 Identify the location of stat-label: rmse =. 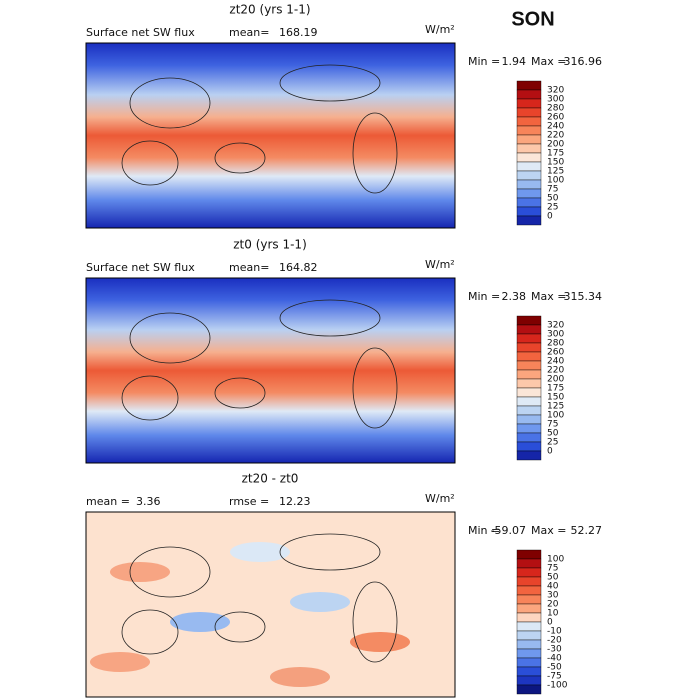
(249, 501).